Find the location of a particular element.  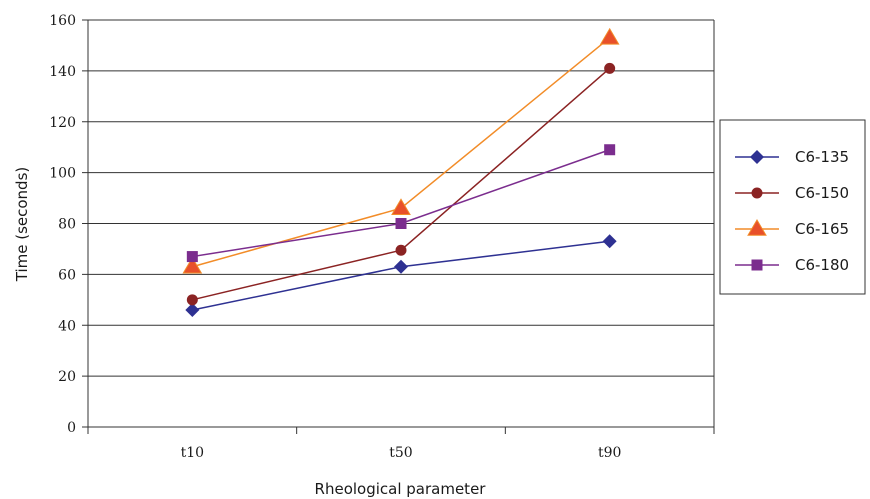

x-tick-label: t50 is located at coordinates (400, 453).